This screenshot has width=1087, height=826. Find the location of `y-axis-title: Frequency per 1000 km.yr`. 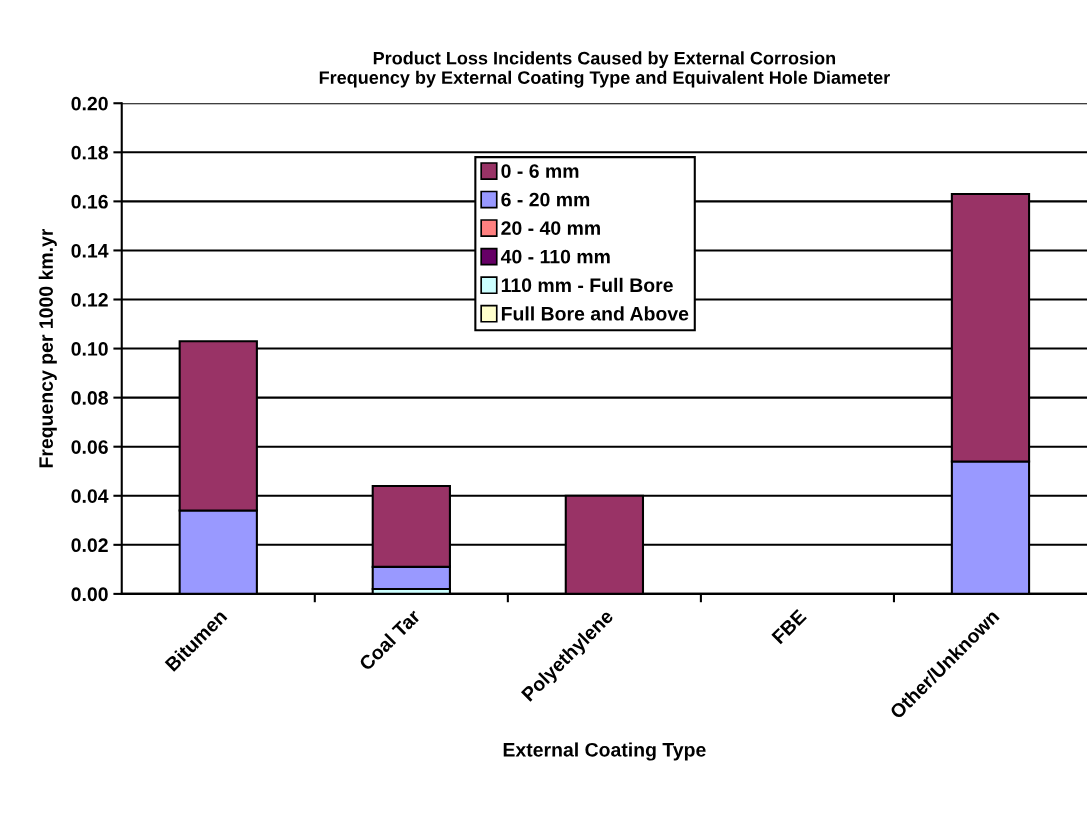

y-axis-title: Frequency per 1000 km.yr is located at coordinates (47, 348).